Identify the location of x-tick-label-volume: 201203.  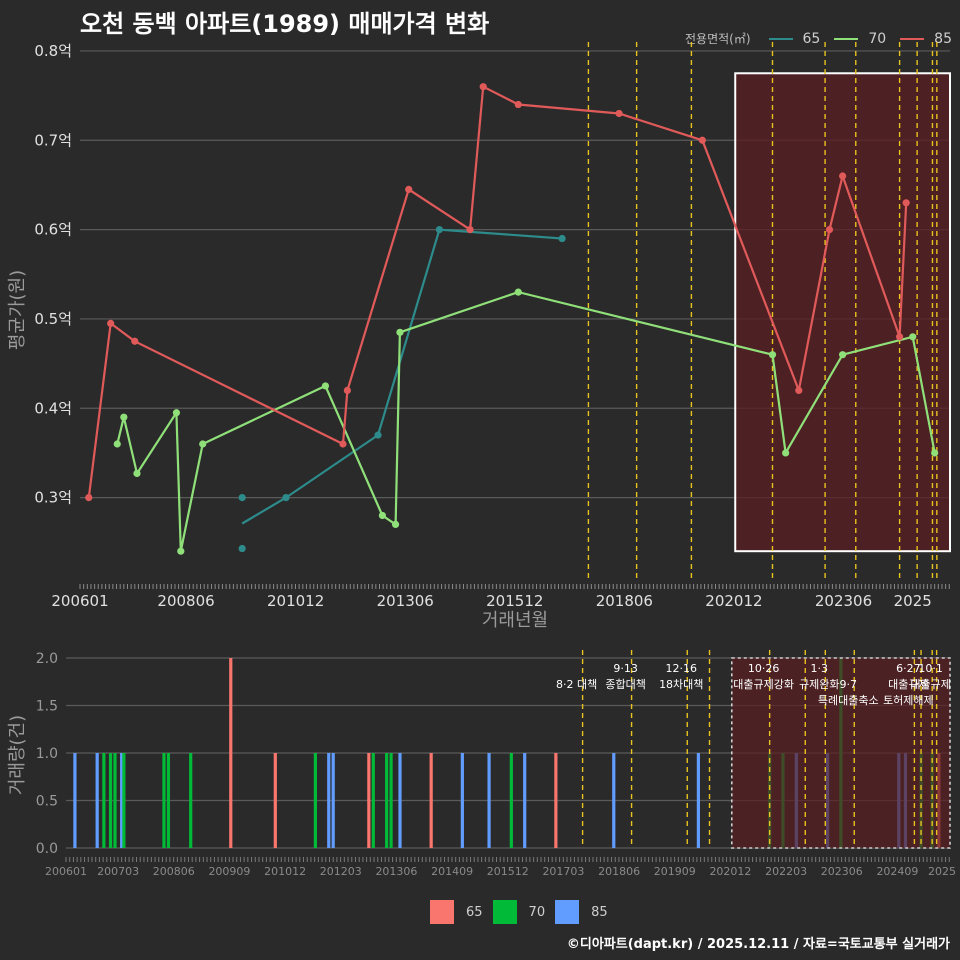
(341, 871).